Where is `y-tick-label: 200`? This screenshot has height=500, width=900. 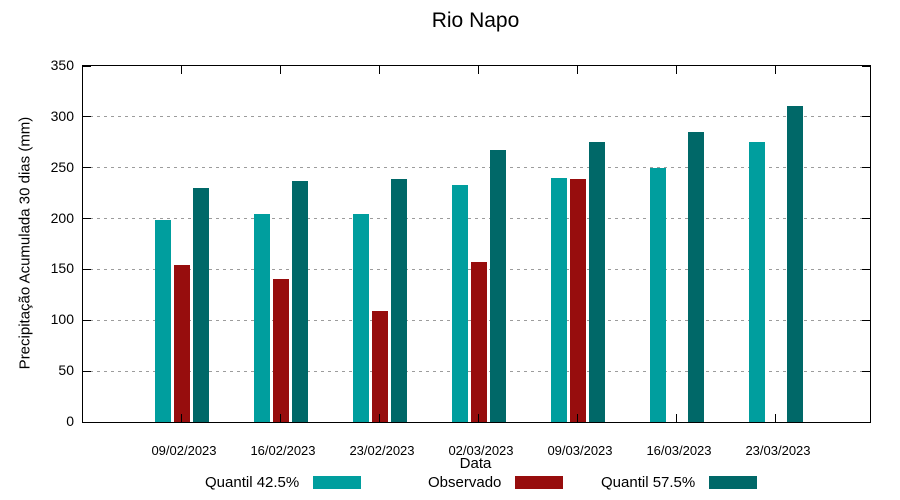 y-tick-label: 200 is located at coordinates (62, 217).